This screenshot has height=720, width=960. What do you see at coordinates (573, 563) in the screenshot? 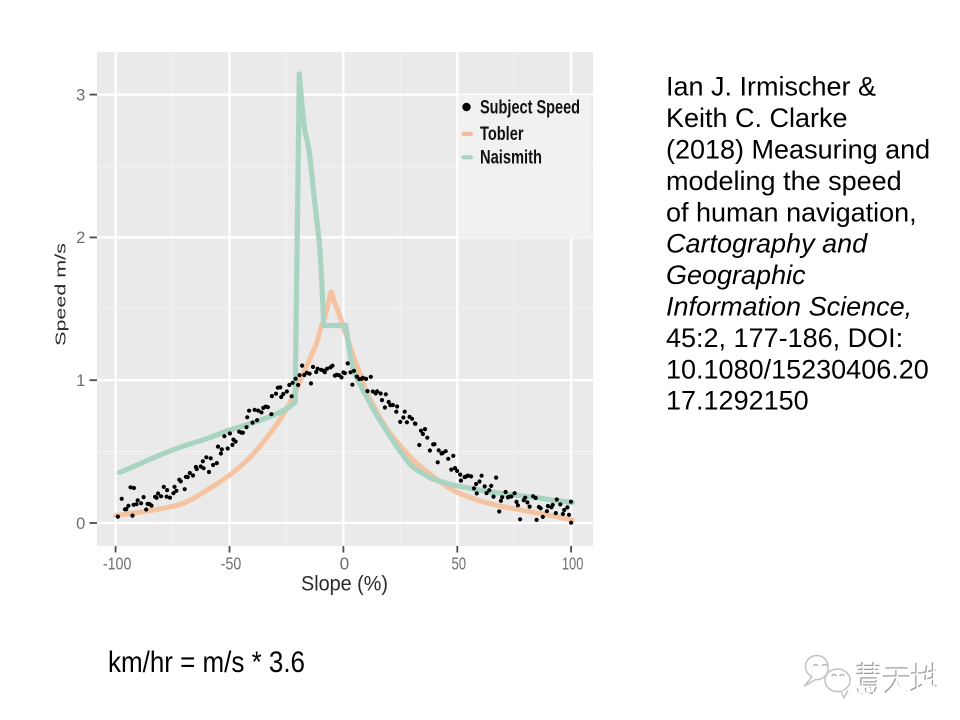
I see `svg-text: 100` at bounding box center [573, 563].